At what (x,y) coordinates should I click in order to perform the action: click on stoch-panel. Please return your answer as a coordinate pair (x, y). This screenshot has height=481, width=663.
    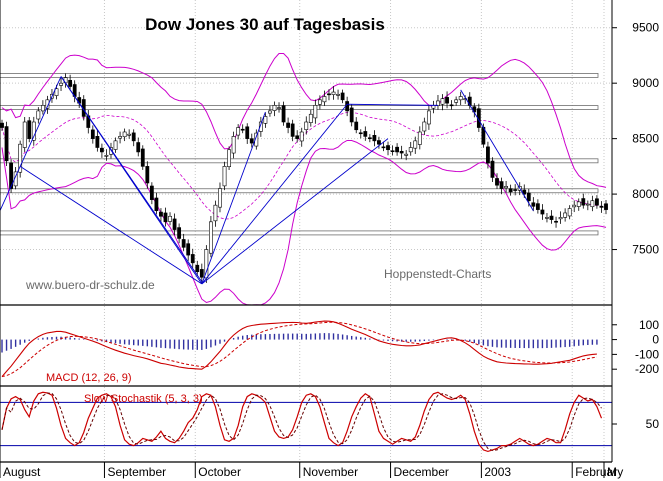
    Looking at the image, I should click on (306, 422).